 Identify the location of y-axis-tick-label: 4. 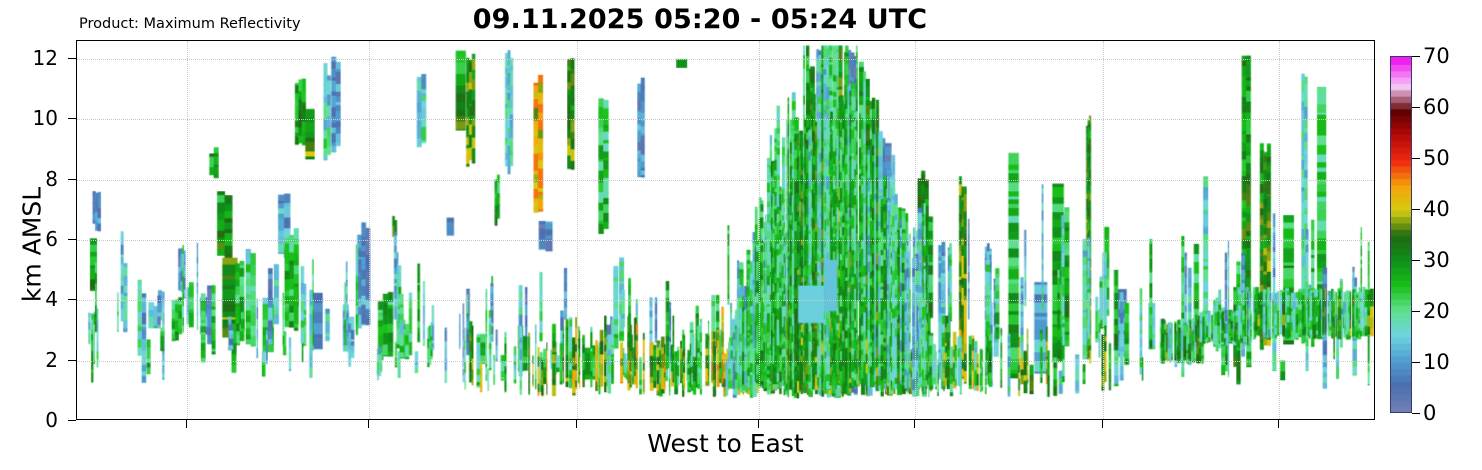
(51, 299).